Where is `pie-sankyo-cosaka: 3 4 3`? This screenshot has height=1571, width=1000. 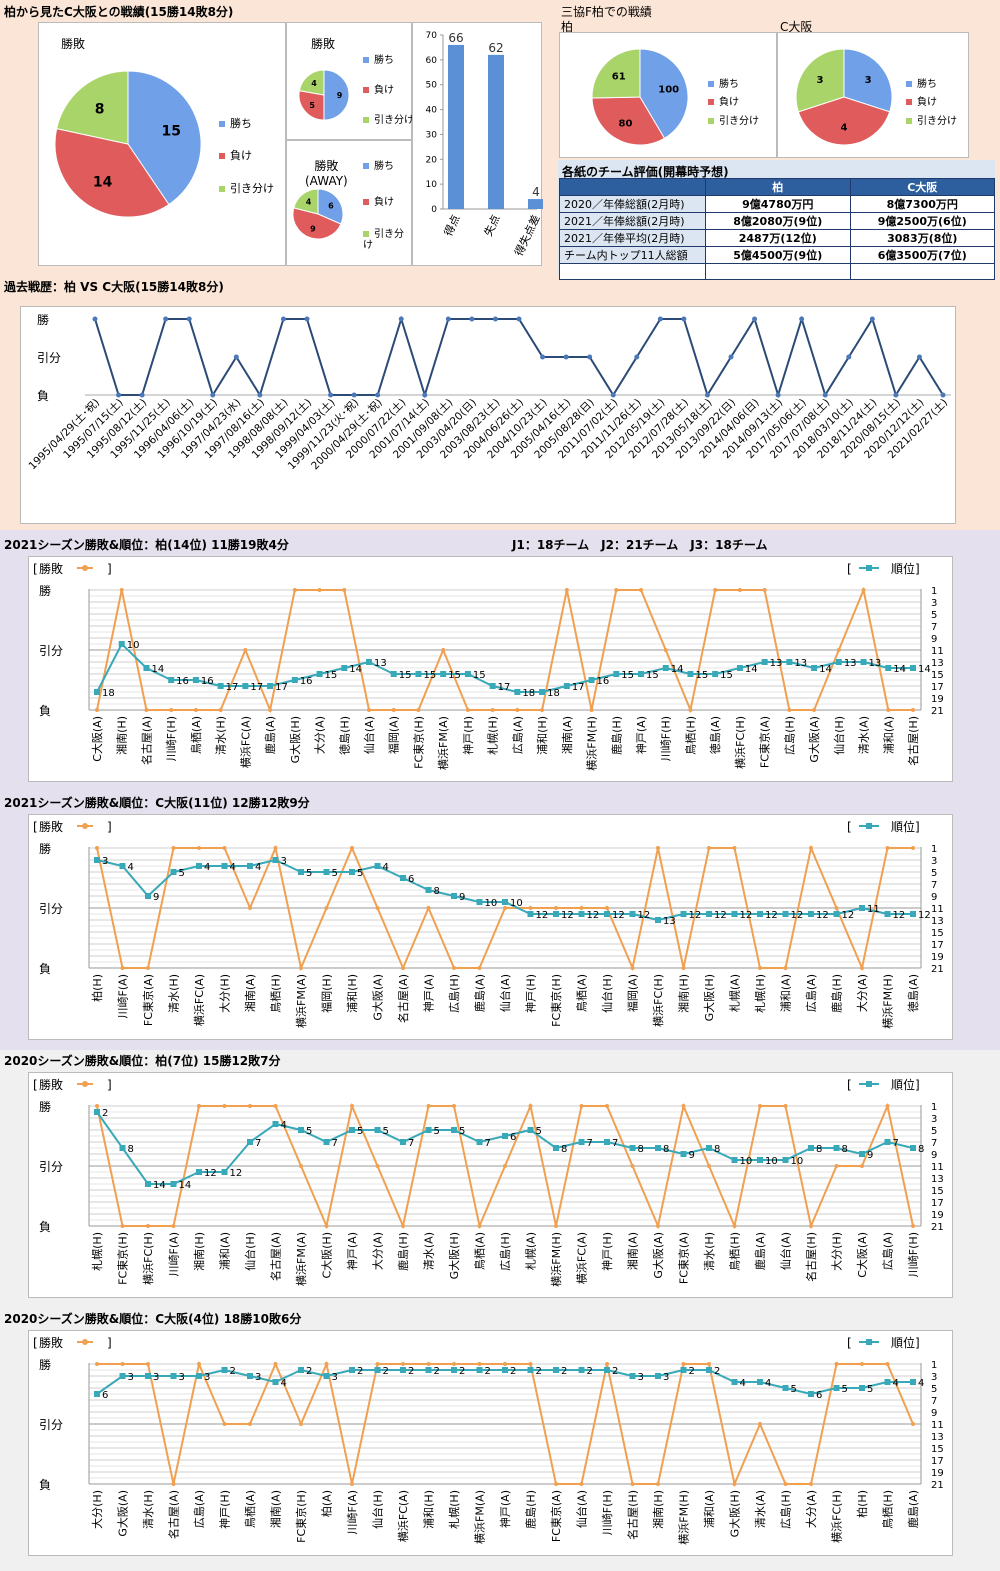
pie-sankyo-cosaka: 3 4 3 is located at coordinates (844, 97).